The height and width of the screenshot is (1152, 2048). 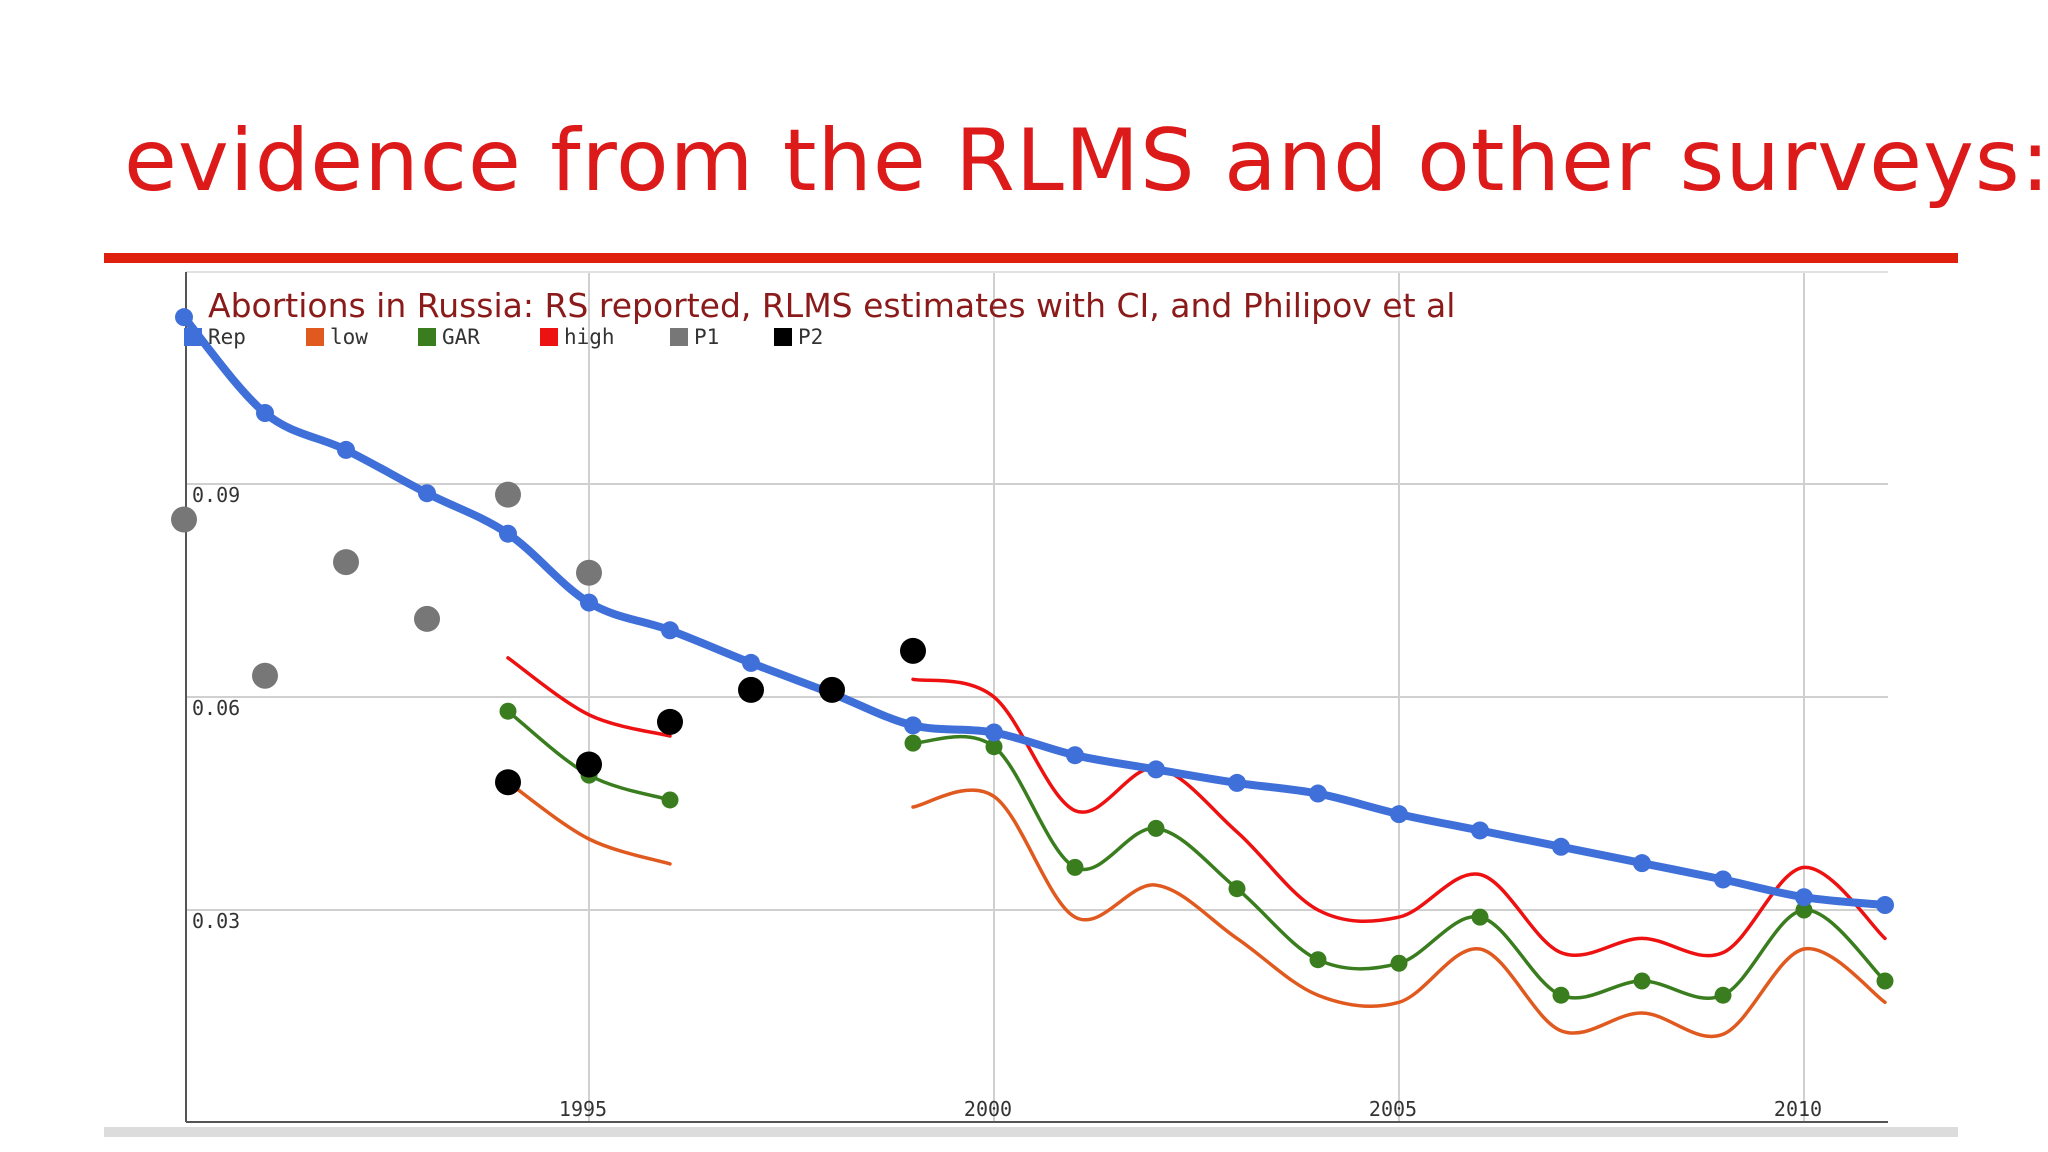 What do you see at coordinates (810, 337) in the screenshot?
I see `legend-label-p2: P2` at bounding box center [810, 337].